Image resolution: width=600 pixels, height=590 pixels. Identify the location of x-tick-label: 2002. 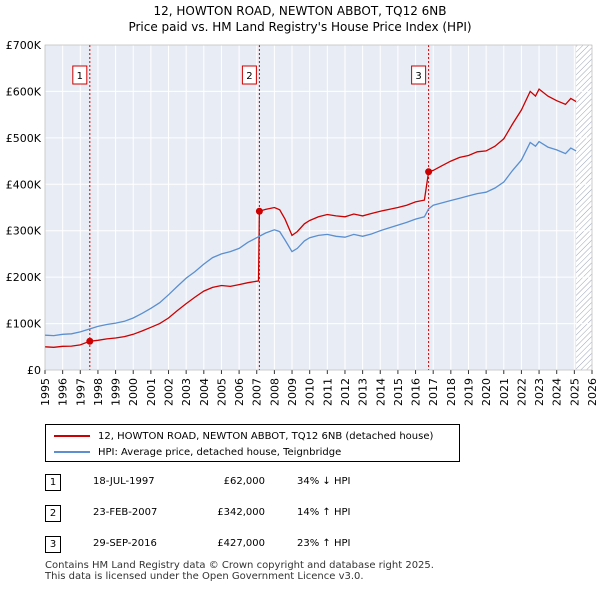
(169, 392).